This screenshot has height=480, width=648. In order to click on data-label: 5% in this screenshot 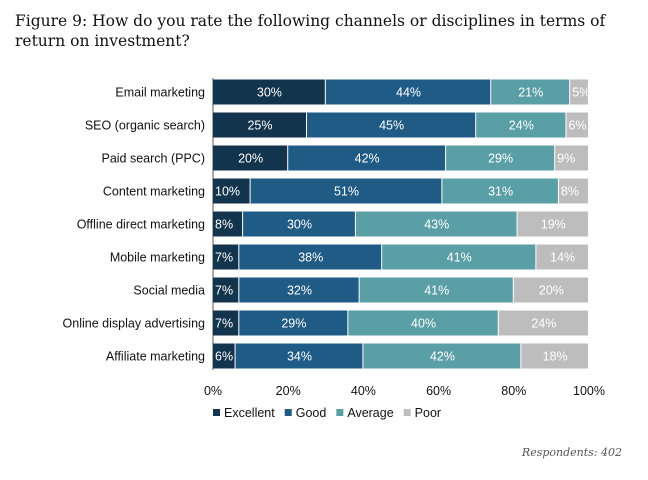, I will do `click(581, 93)`.